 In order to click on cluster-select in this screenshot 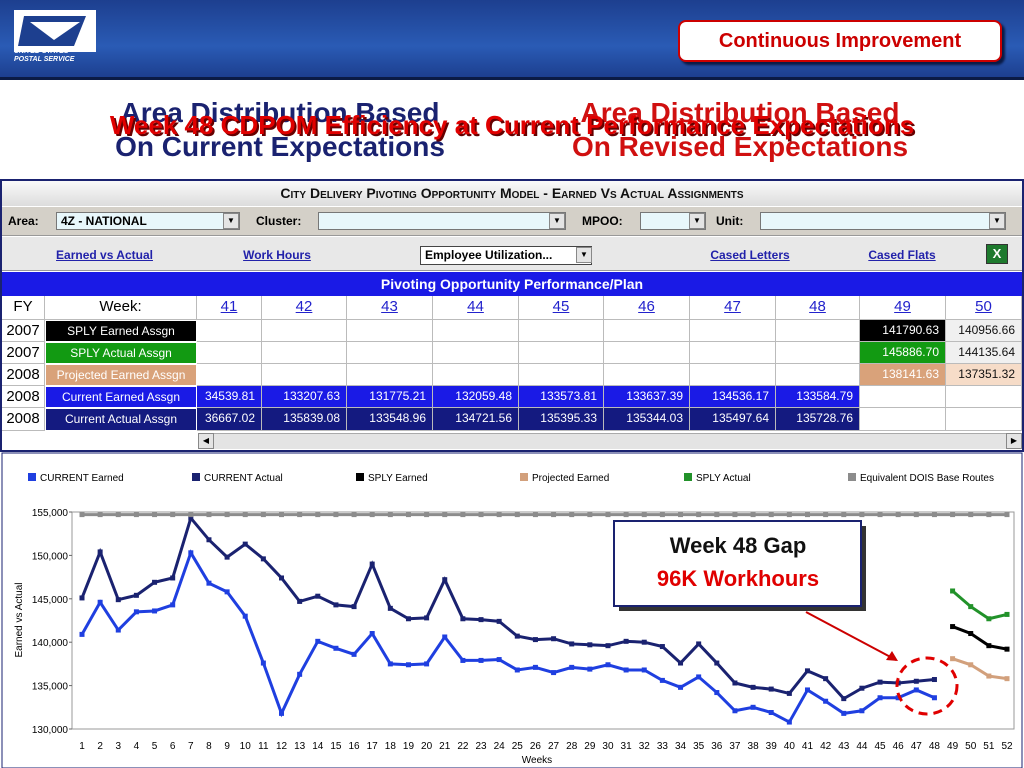, I will do `click(442, 221)`.